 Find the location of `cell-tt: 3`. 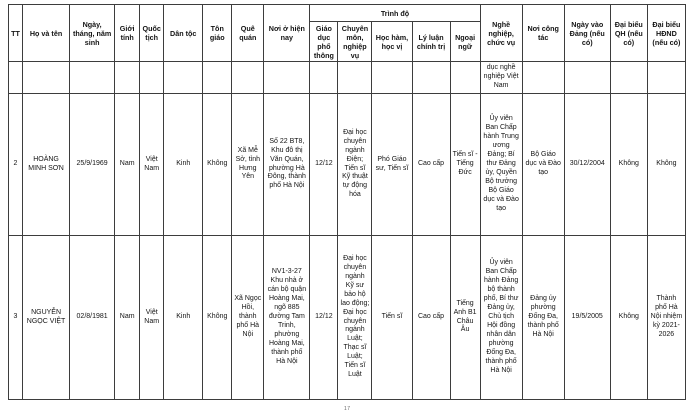

cell-tt: 3 is located at coordinates (15, 317).